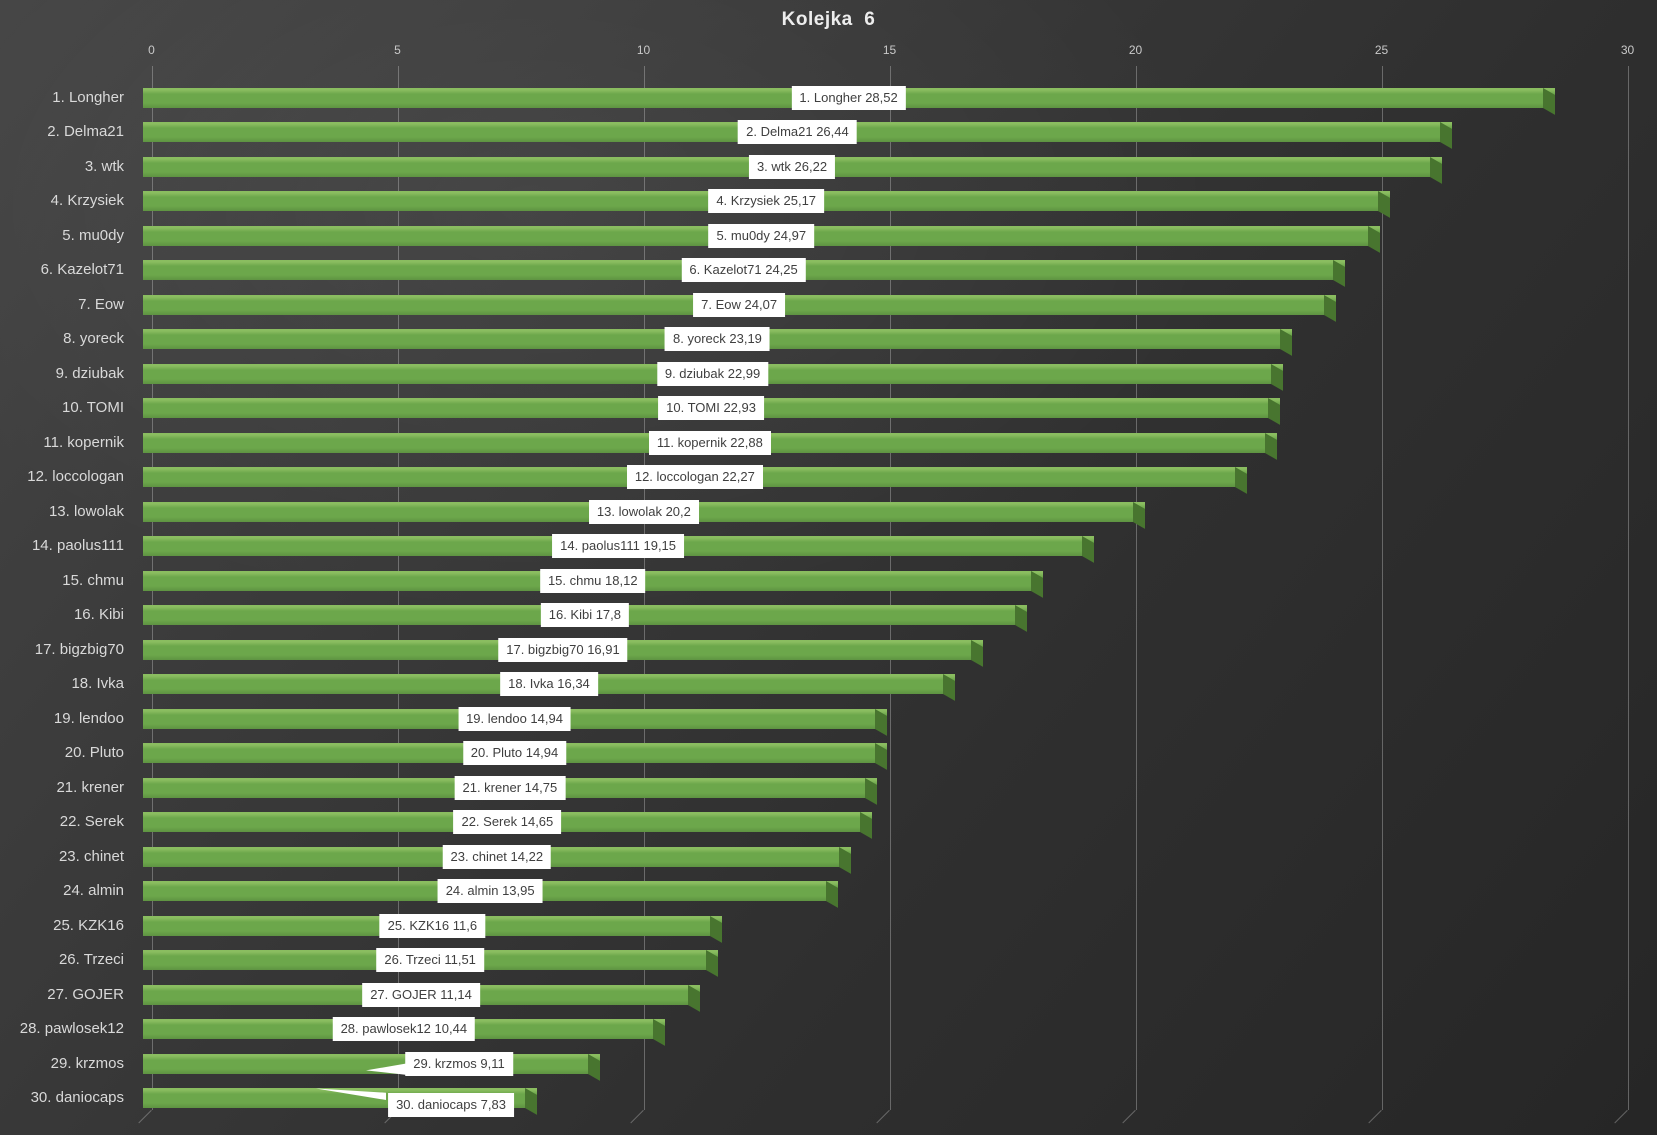 This screenshot has width=1657, height=1135. What do you see at coordinates (711, 408) in the screenshot?
I see `data-label: 10. TOMI 22,93` at bounding box center [711, 408].